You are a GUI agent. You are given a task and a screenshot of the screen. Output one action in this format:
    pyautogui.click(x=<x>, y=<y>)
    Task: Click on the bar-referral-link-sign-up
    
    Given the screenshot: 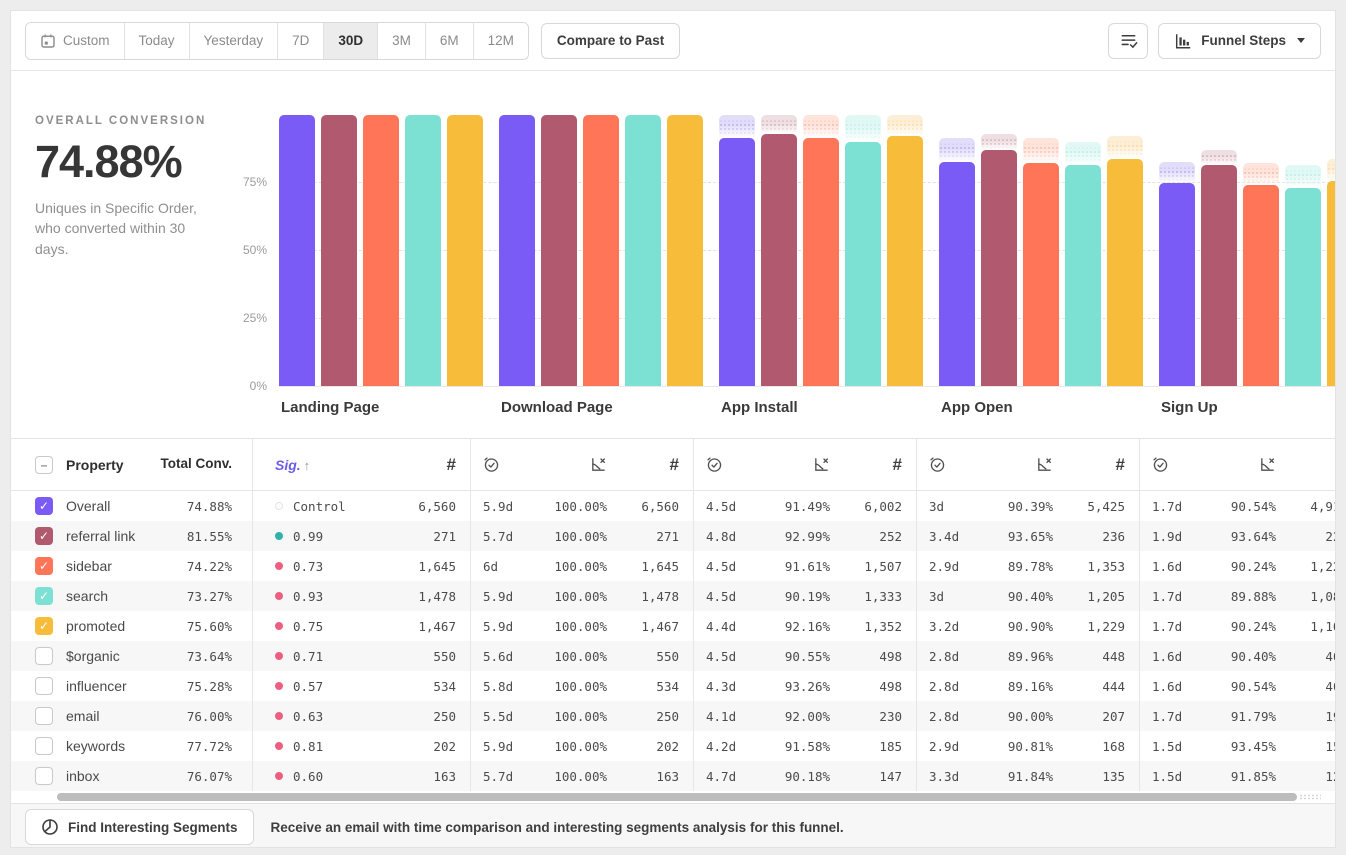 What is the action you would take?
    pyautogui.click(x=1219, y=251)
    